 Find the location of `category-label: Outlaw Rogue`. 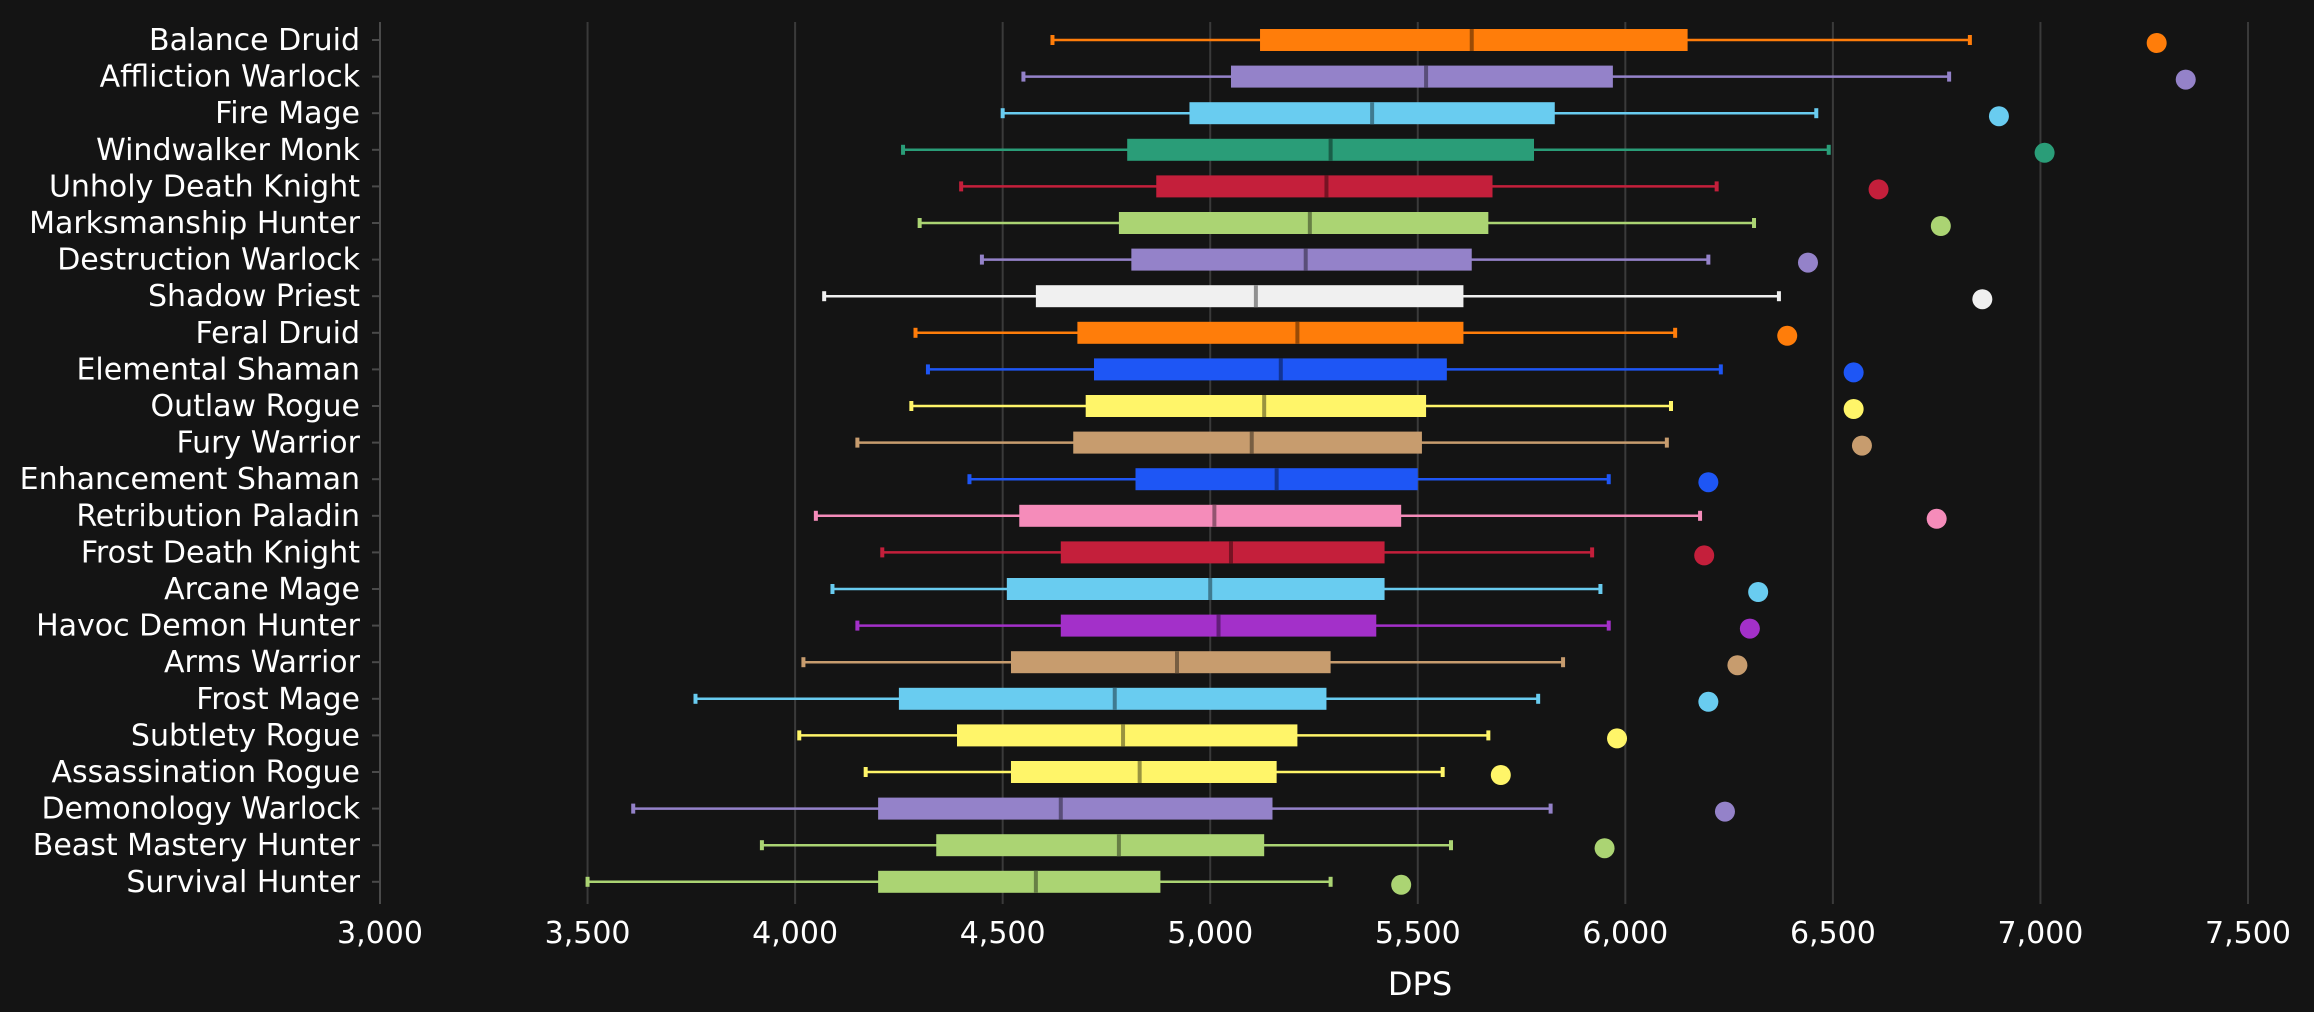

category-label: Outlaw Rogue is located at coordinates (255, 406).